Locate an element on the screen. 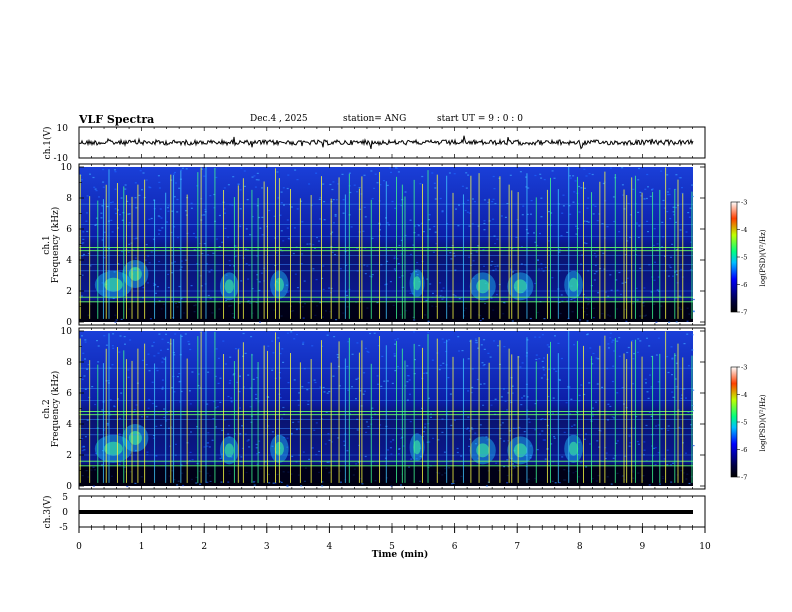 This screenshot has height=612, width=792. x-tick-label: 10 is located at coordinates (705, 547).